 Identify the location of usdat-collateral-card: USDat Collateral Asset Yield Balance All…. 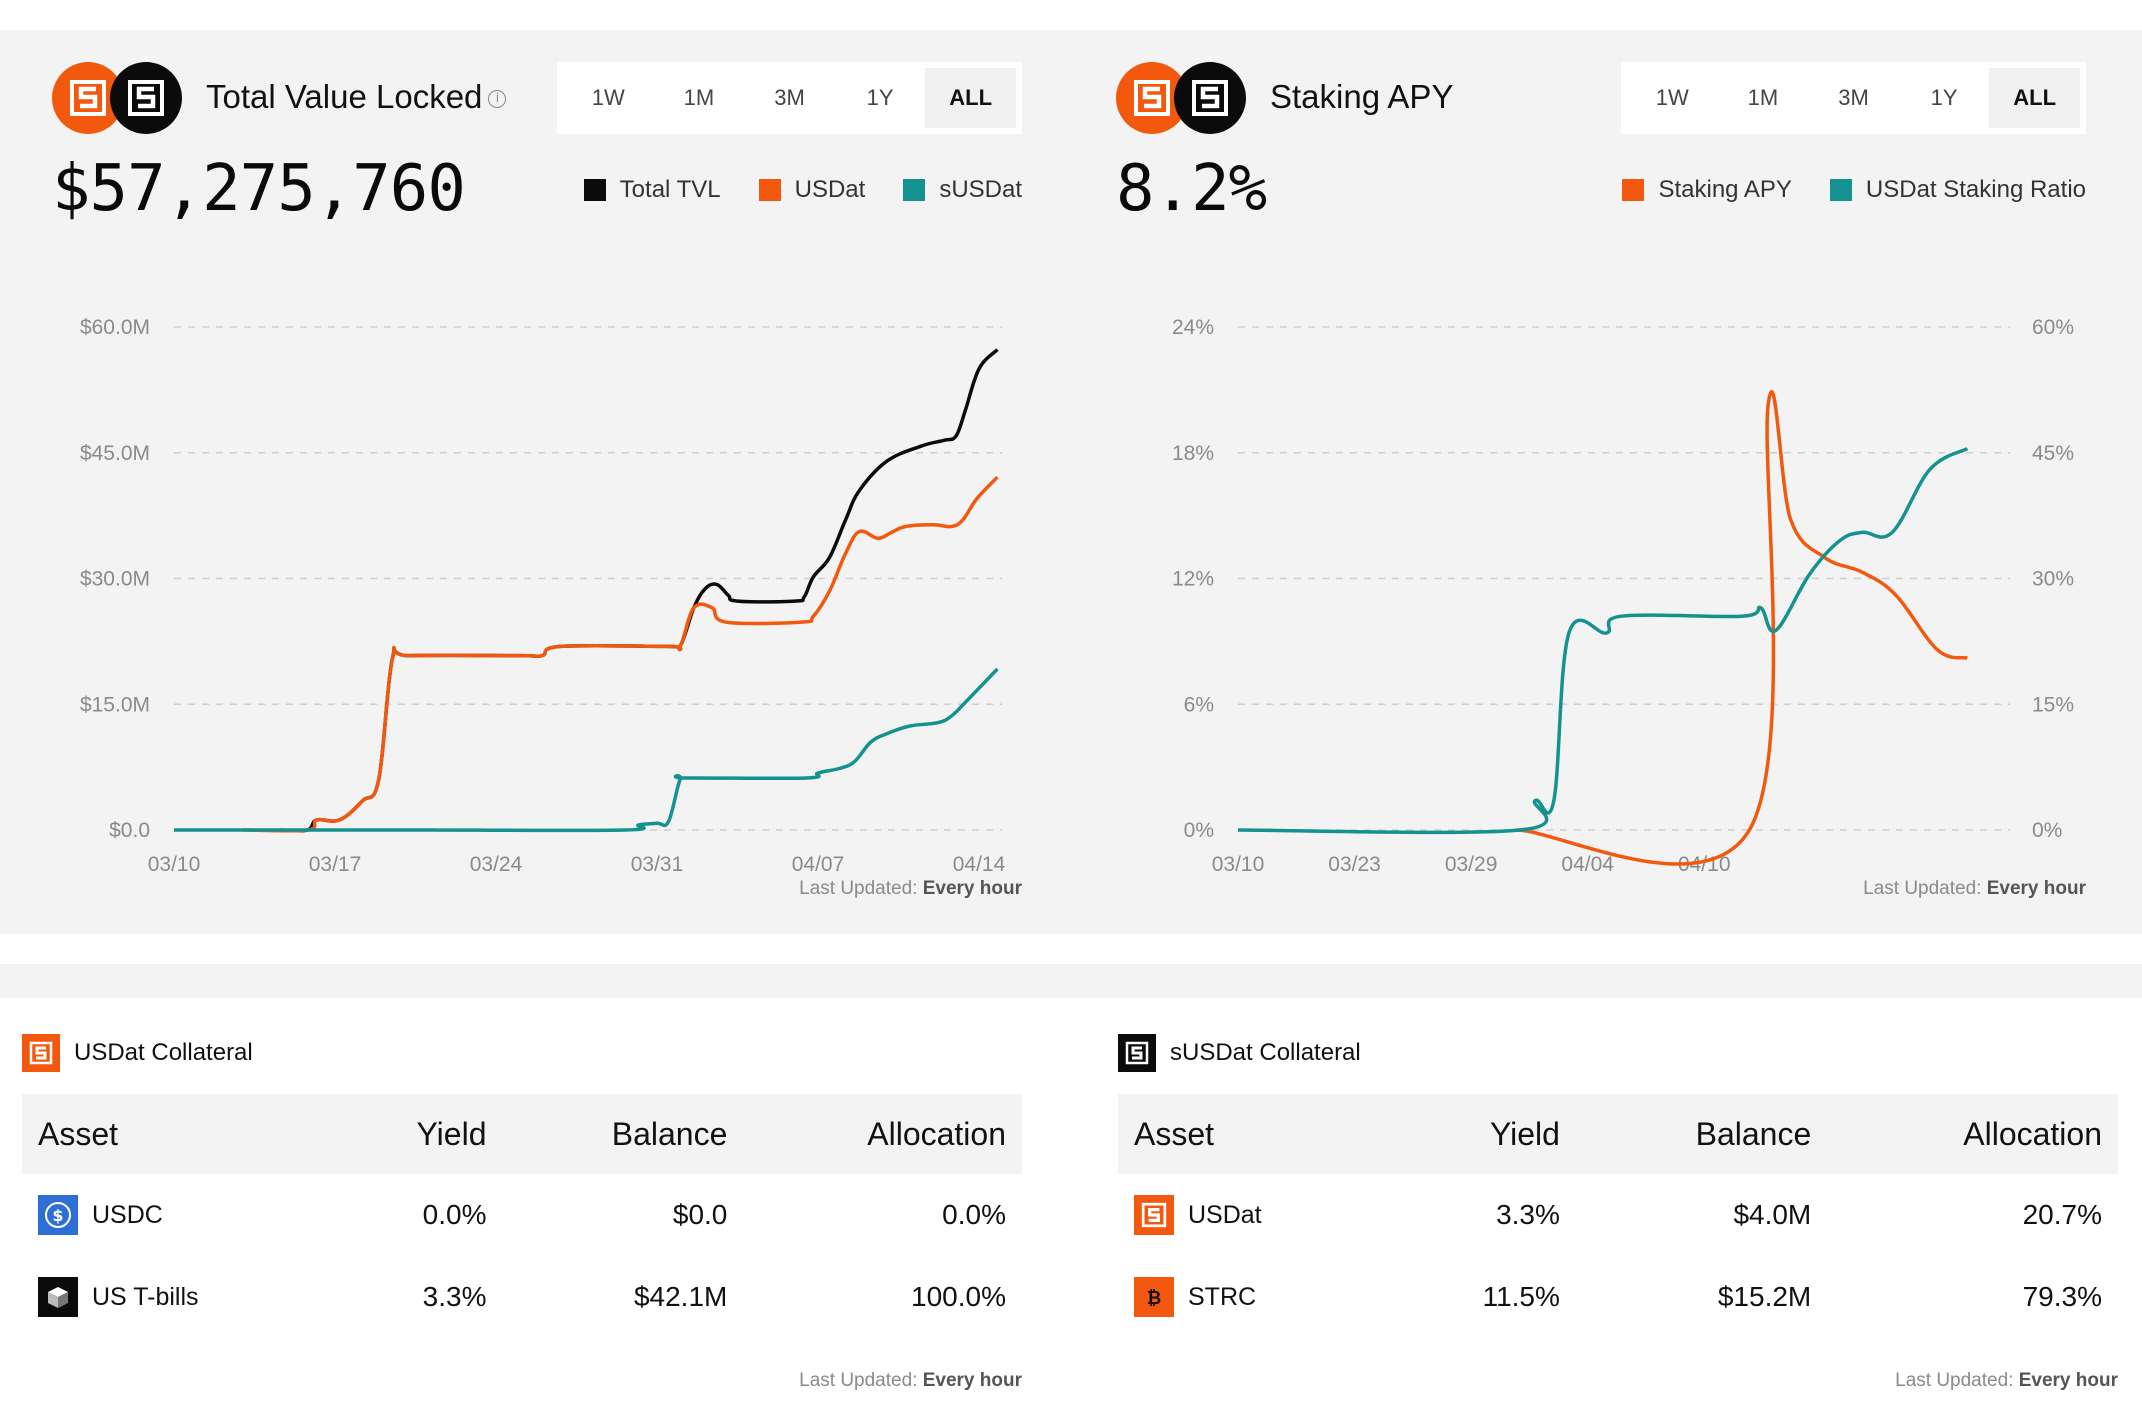
(538, 1210).